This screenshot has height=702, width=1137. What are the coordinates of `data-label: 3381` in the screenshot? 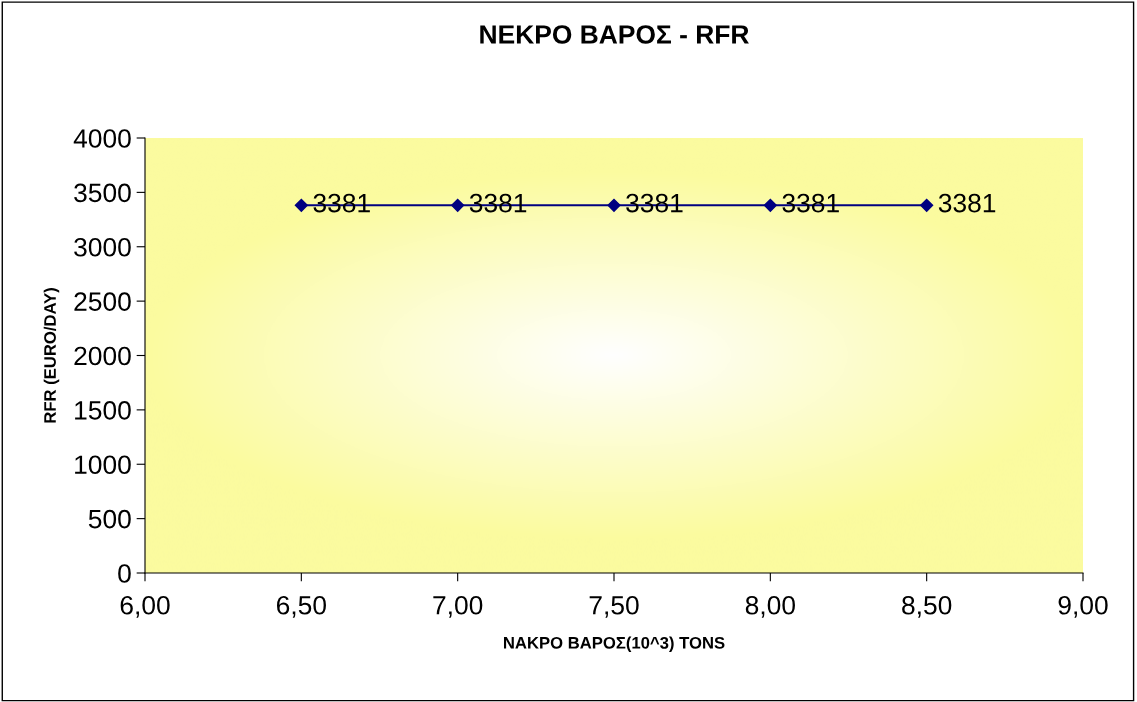 It's located at (967, 203).